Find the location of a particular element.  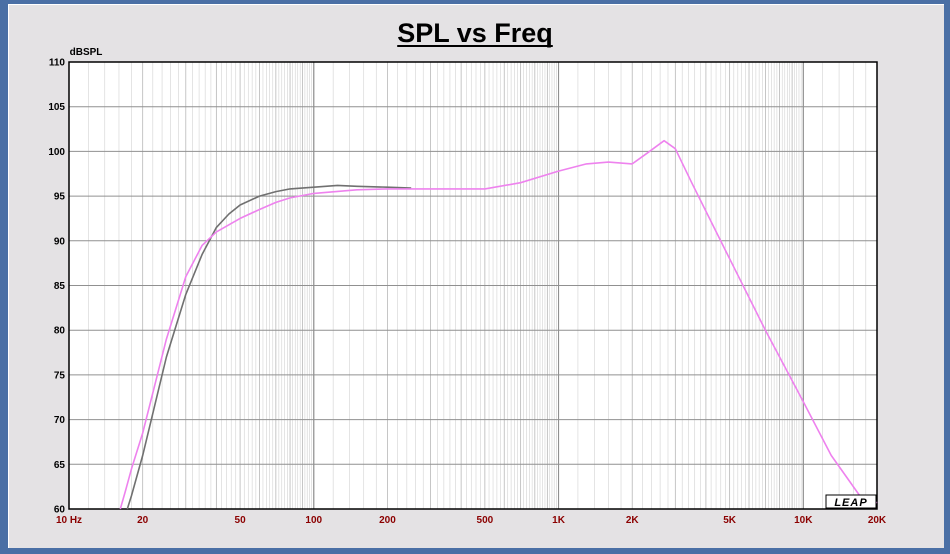

y-tick-label: 75 is located at coordinates (60, 375).